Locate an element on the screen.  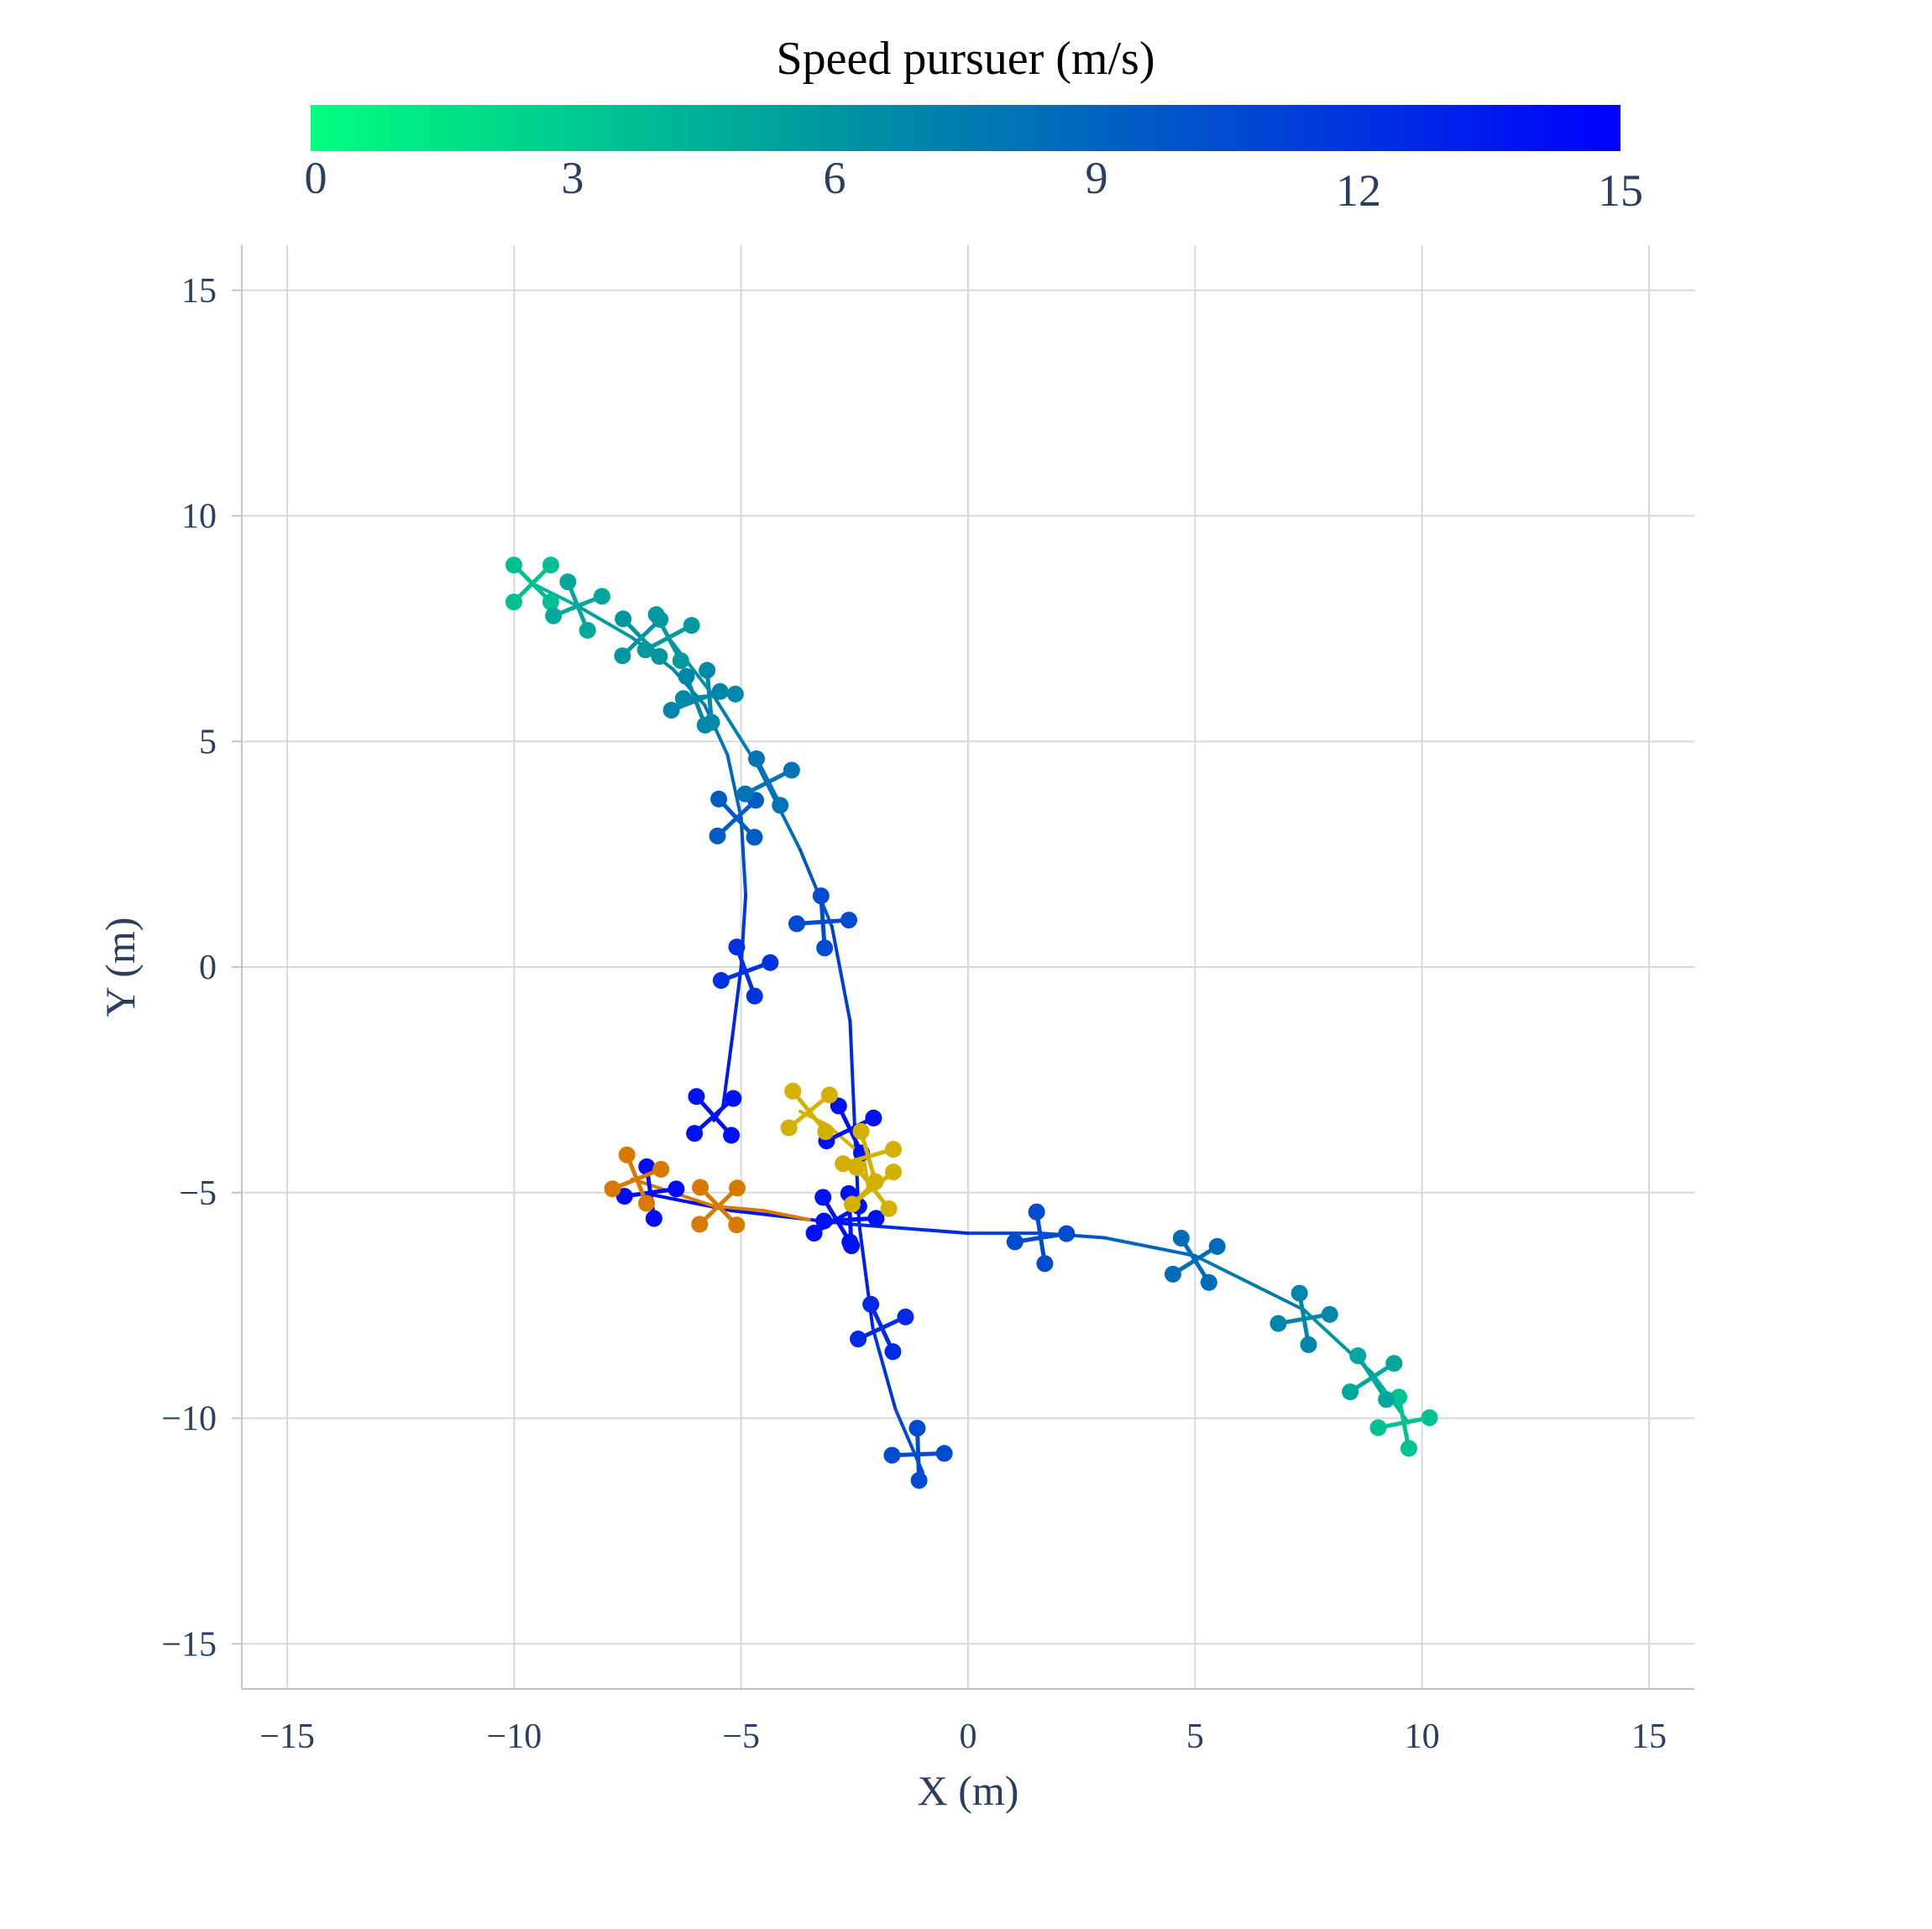
y-axis-label: Y (m) is located at coordinates (121, 967).